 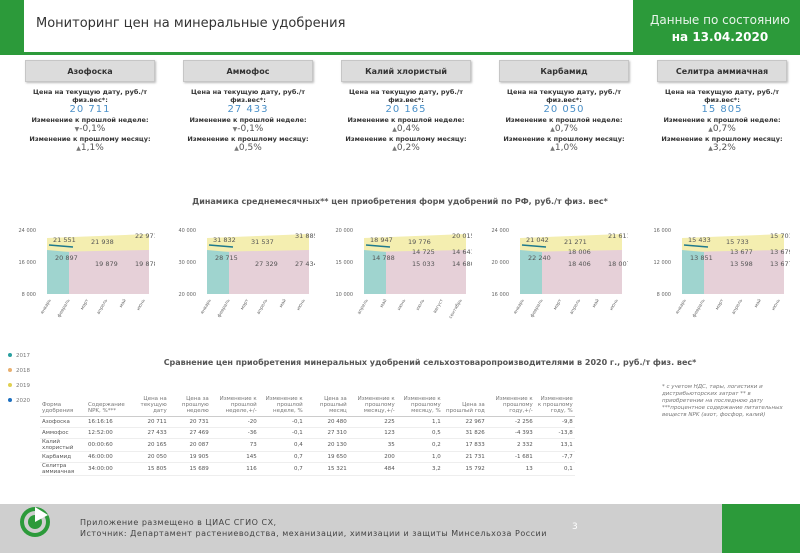 What do you see at coordinates (579, 264) in the screenshot?
I see `data-label: 18 406` at bounding box center [579, 264].